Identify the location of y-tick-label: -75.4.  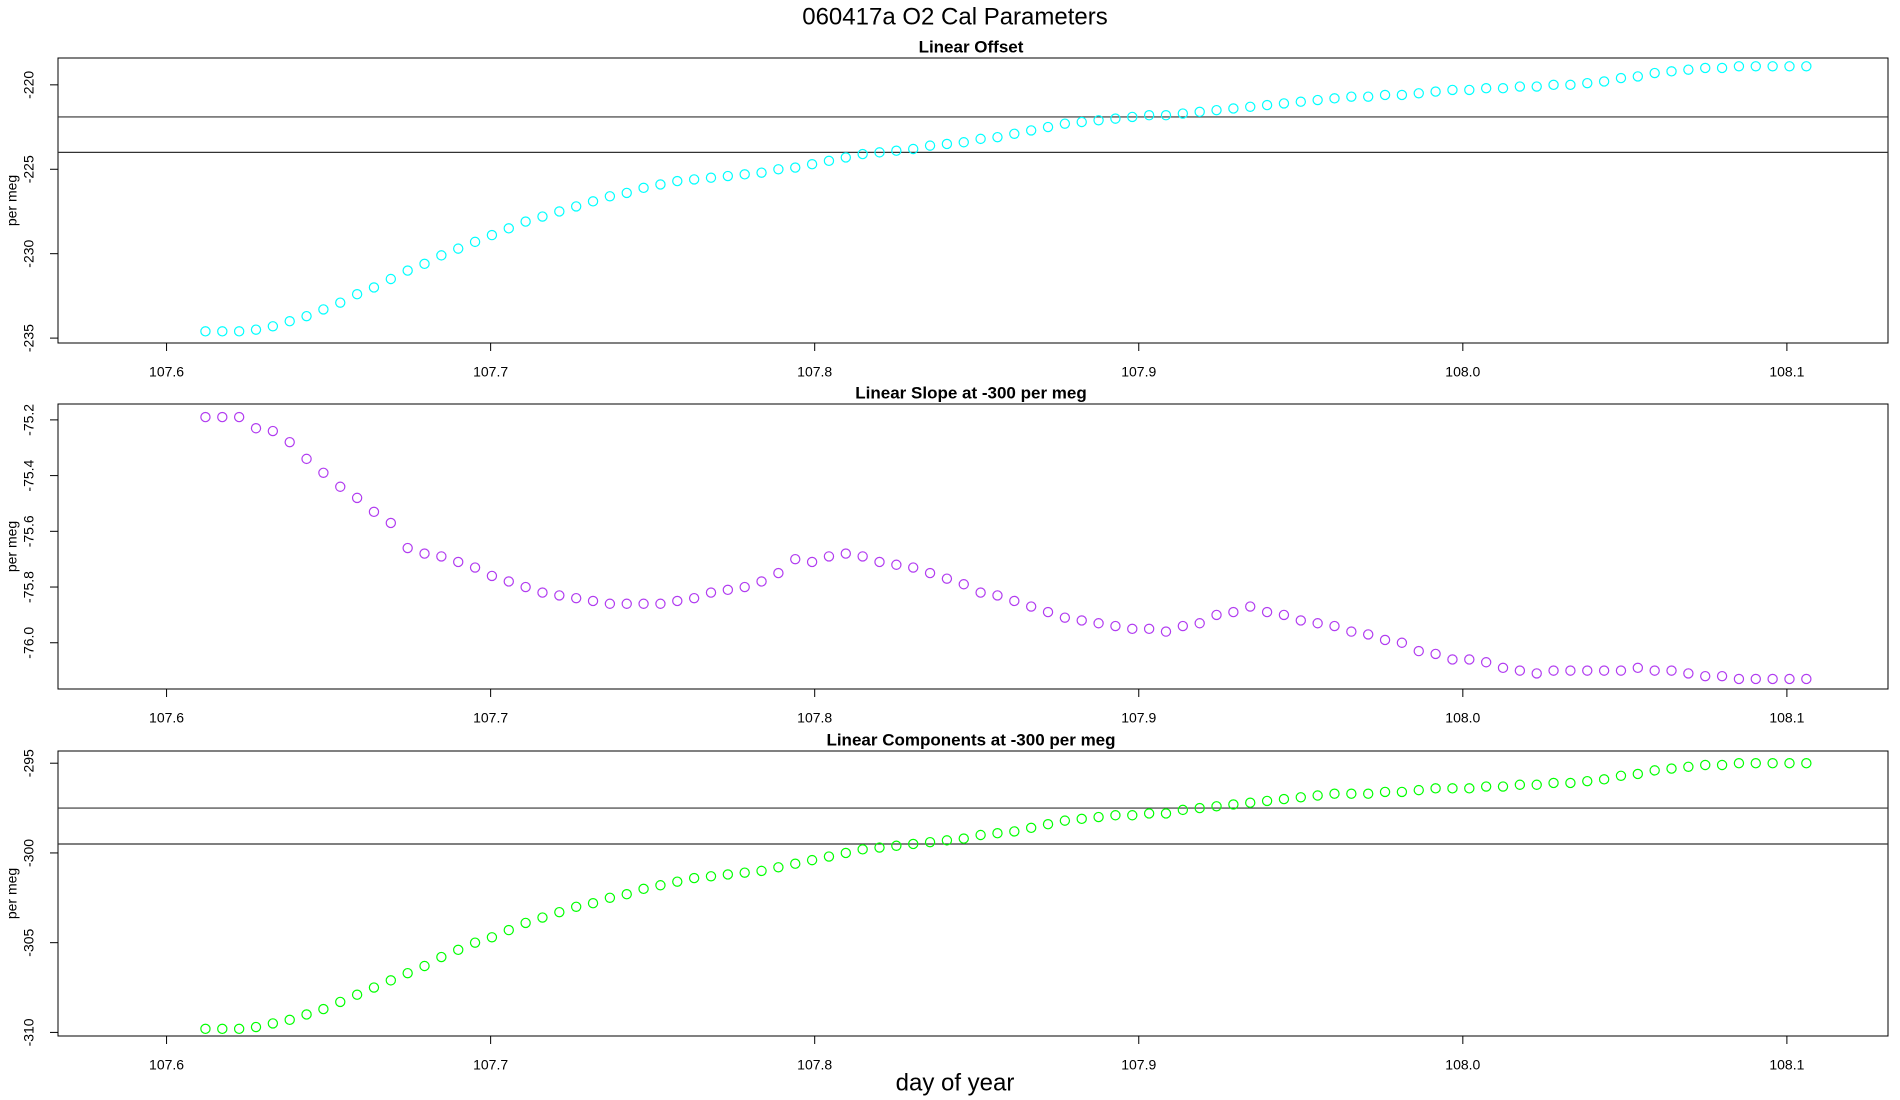
(29, 475).